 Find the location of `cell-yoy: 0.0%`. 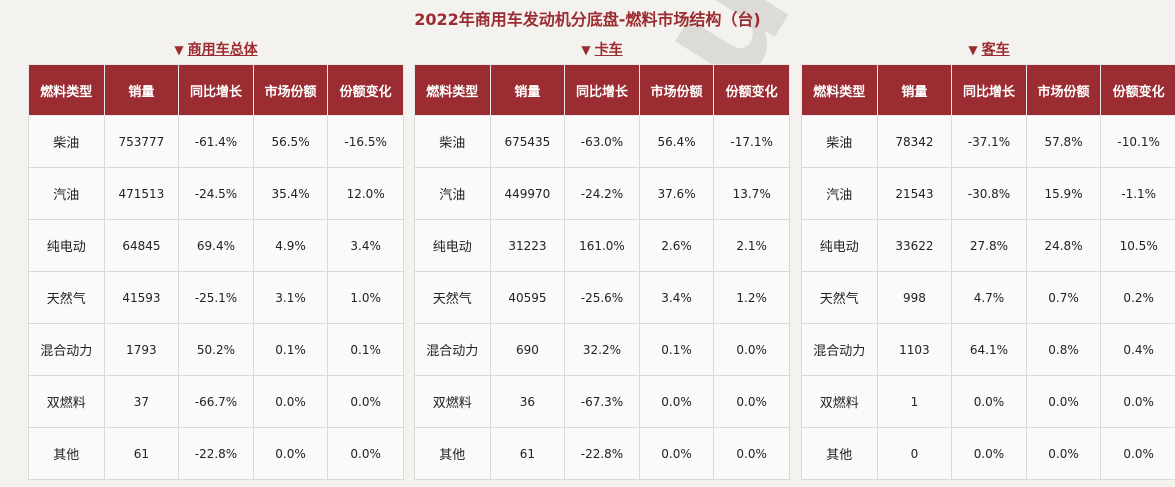

cell-yoy: 0.0% is located at coordinates (989, 453).